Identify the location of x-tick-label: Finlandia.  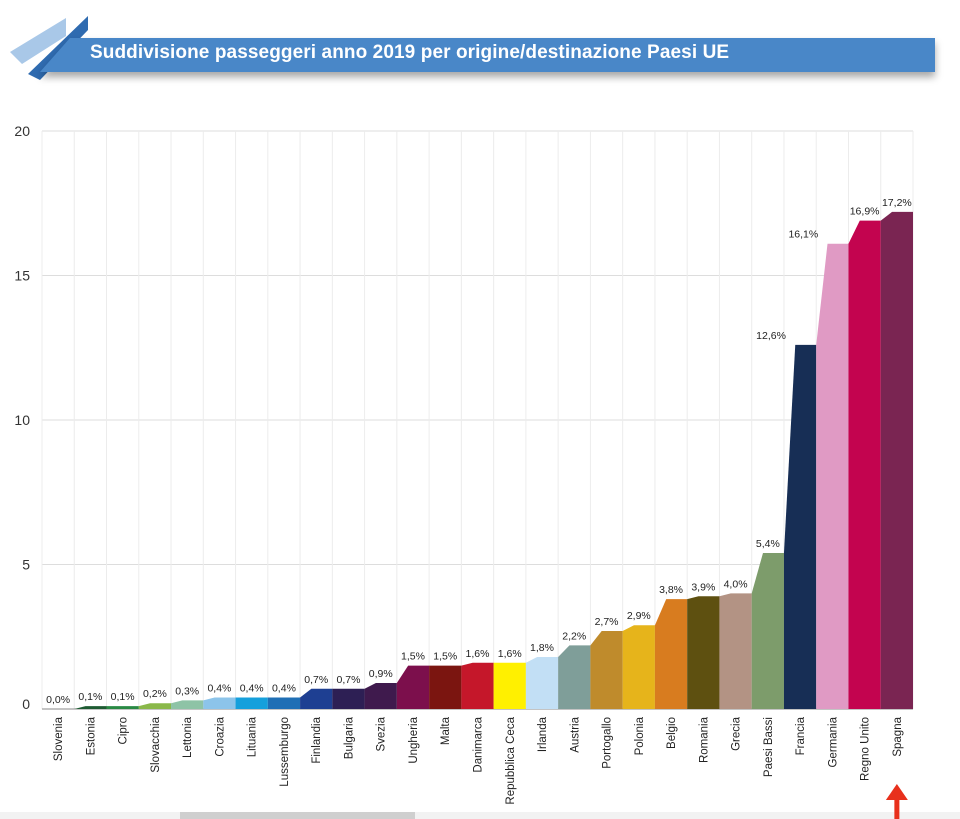
(317, 739).